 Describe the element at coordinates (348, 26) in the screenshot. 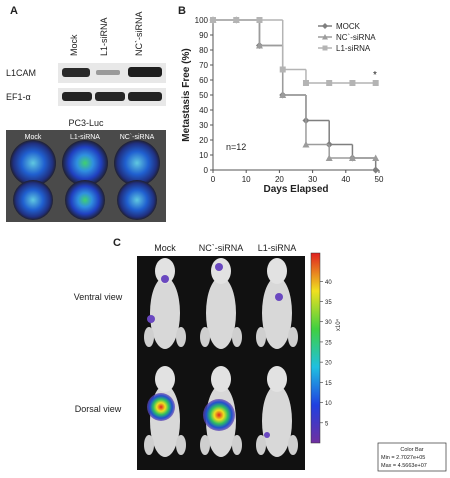

I see `legend-label: MOCK` at that location.